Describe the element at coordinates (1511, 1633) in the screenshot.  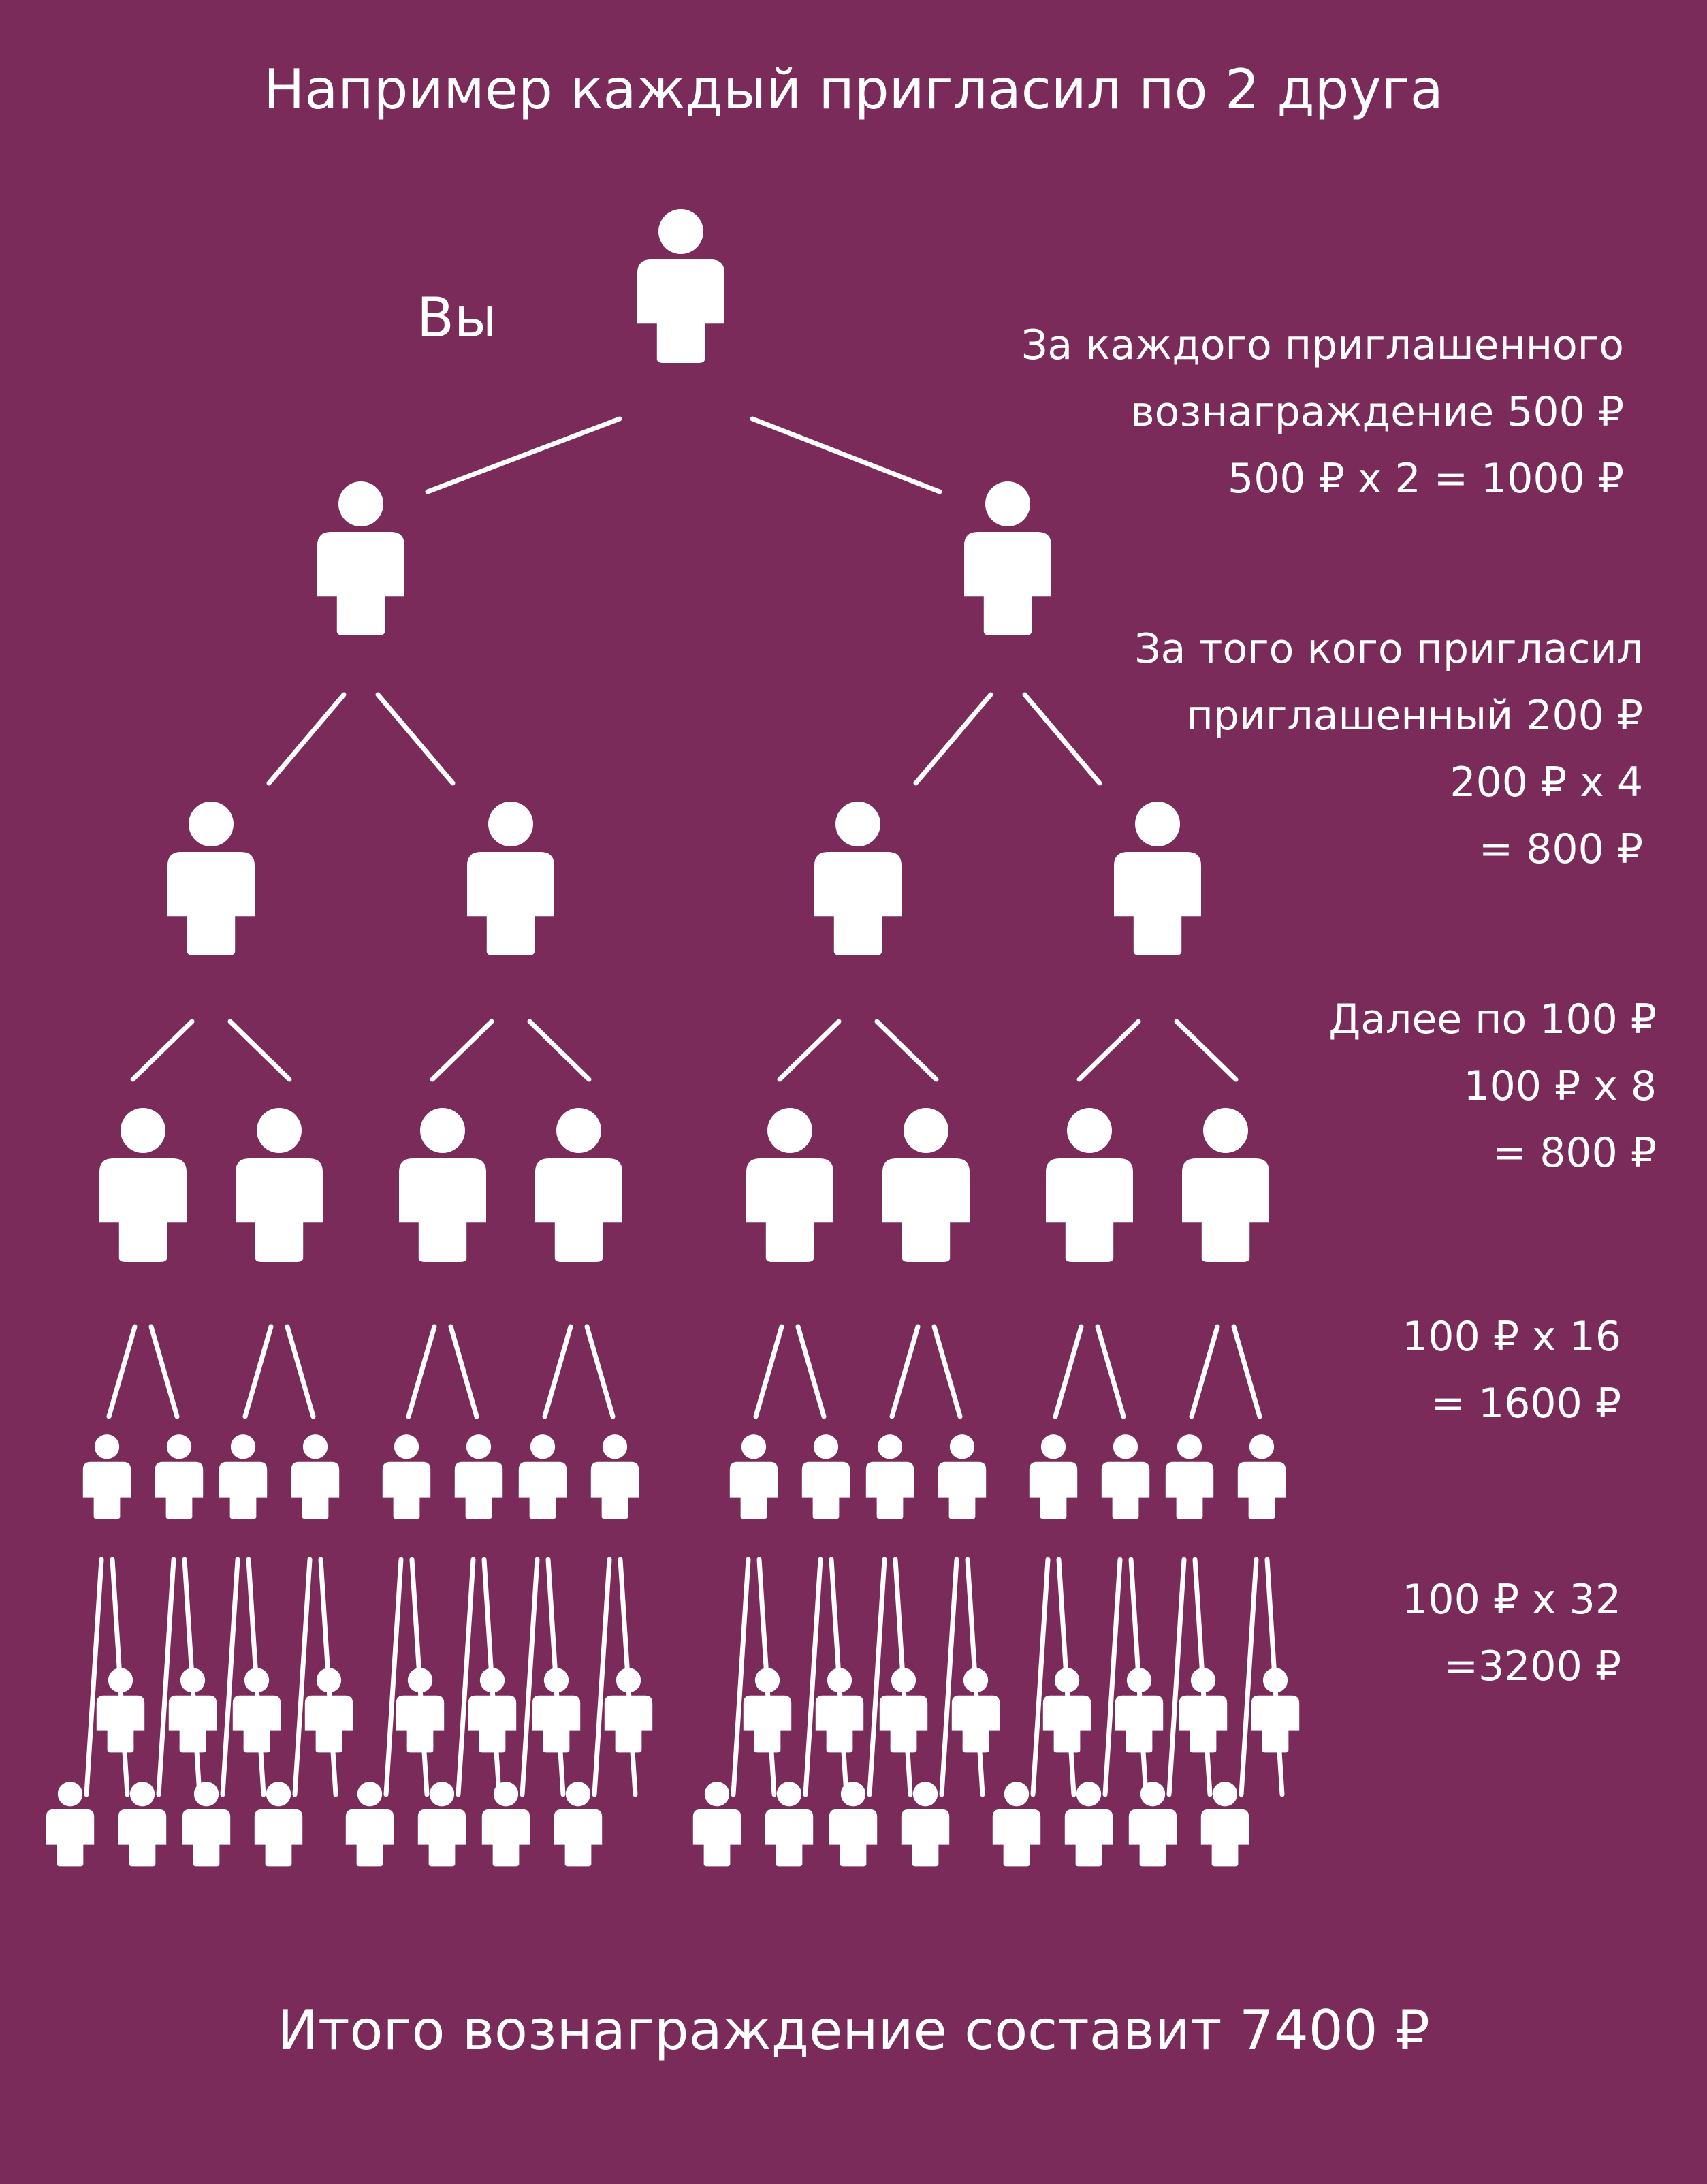
I see `reward-note-level-5: 100 ₽ х 32 =3200 ₽` at that location.